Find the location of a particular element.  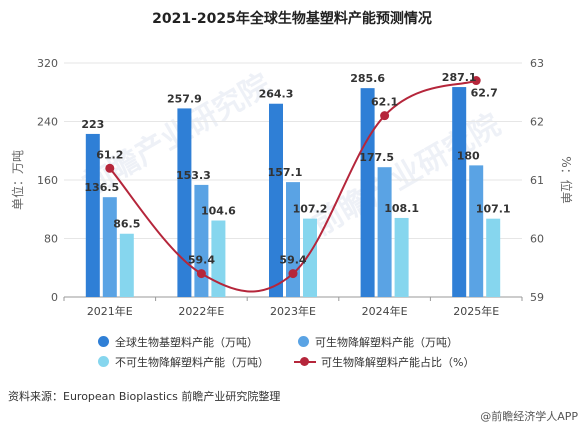

share-value-label: 62.7 is located at coordinates (484, 93).